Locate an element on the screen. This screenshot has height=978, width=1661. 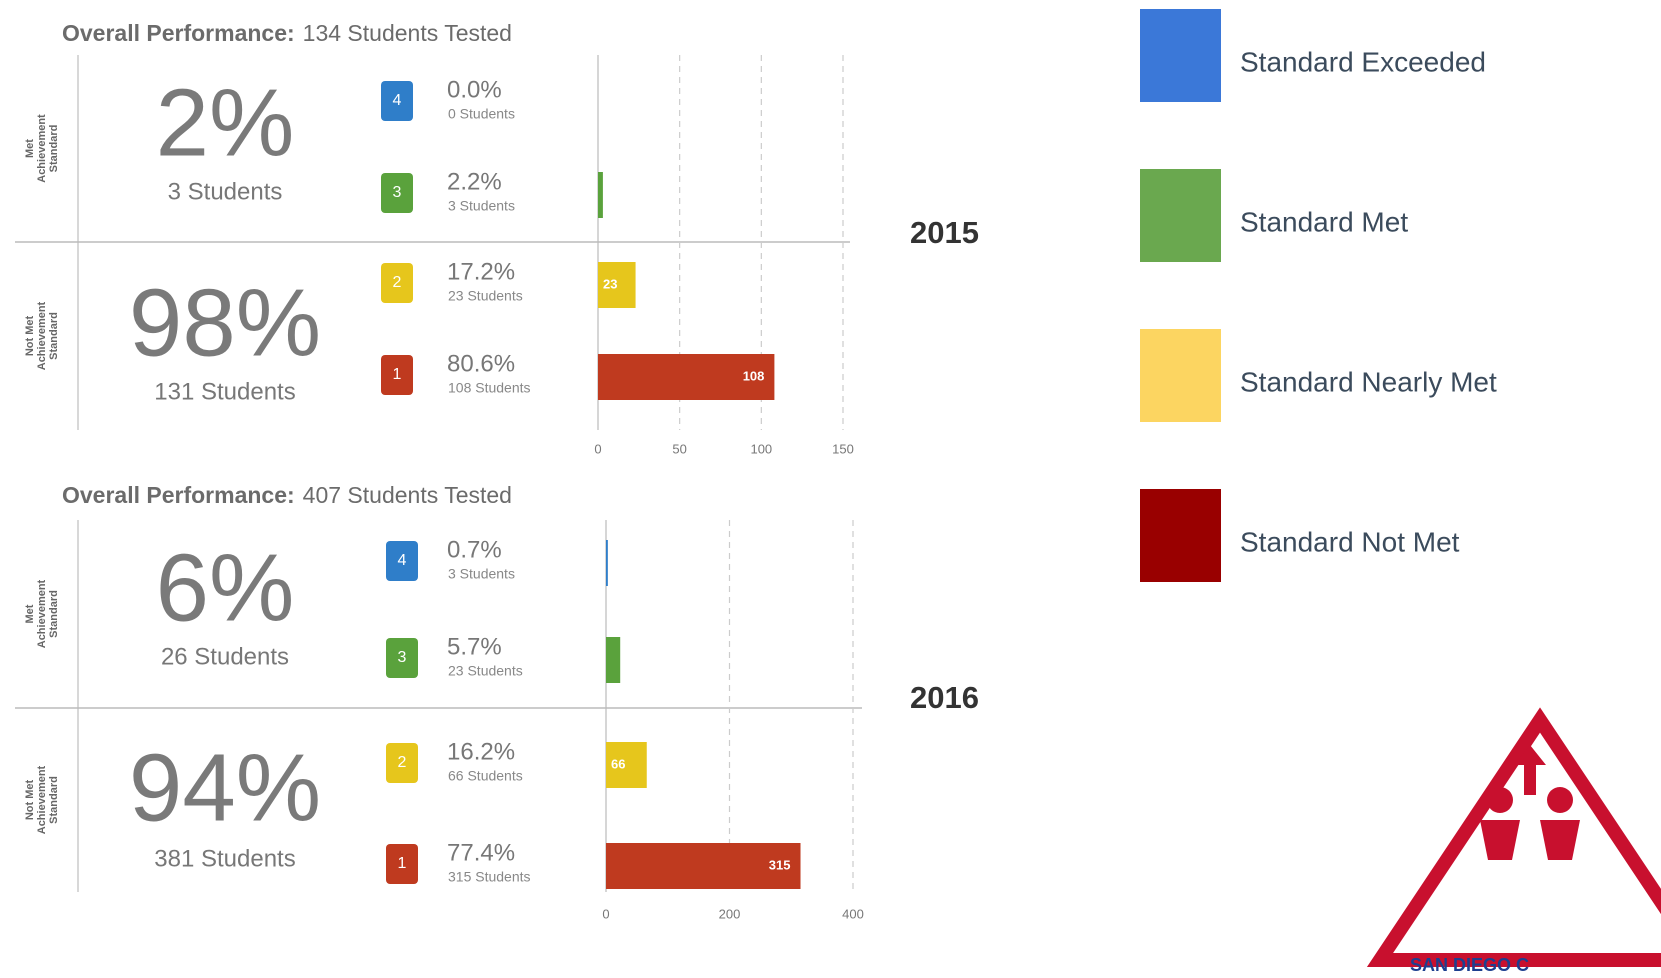
level-students: 0 Students is located at coordinates (481, 114).